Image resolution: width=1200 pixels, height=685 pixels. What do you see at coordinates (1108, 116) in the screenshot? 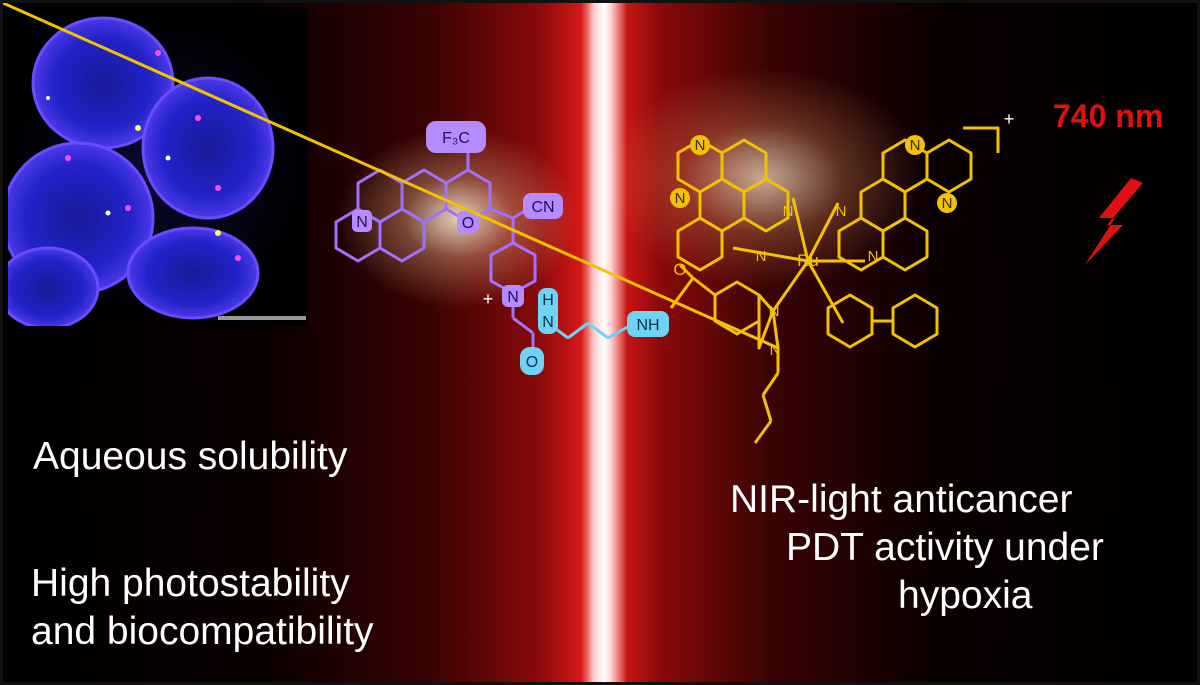
I see `wavelength-label: 740 nm` at bounding box center [1108, 116].